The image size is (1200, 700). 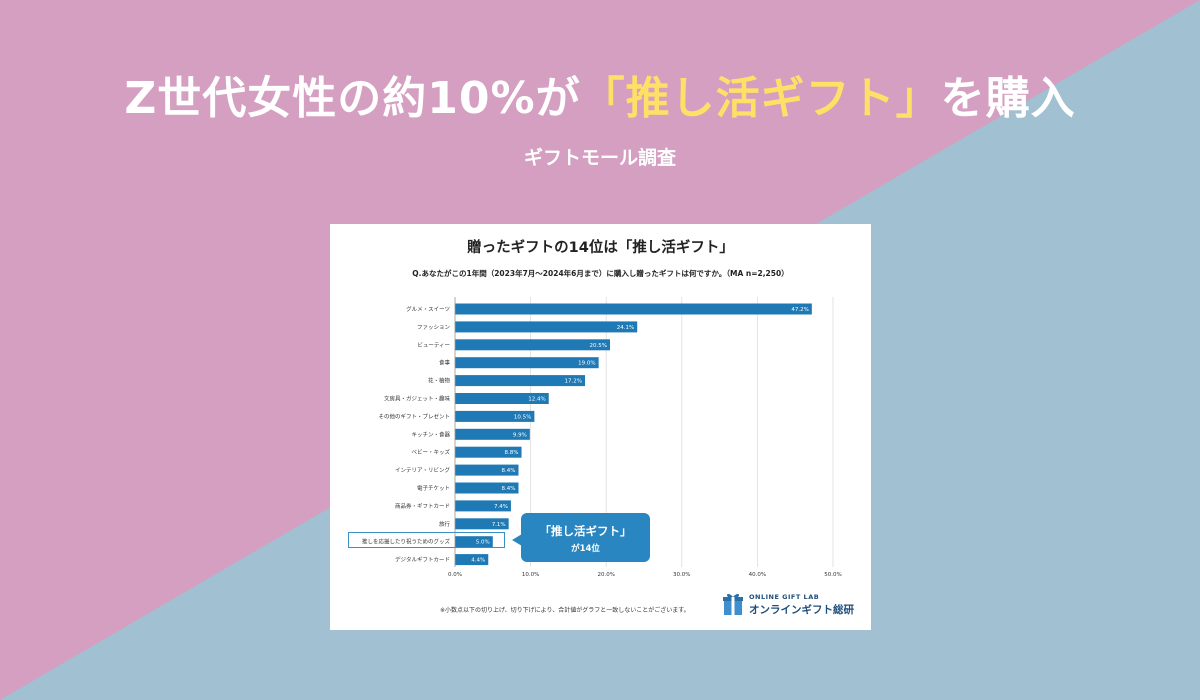 What do you see at coordinates (406, 542) in the screenshot?
I see `category-label: 推しを応援したり祝うためのグッズ` at bounding box center [406, 542].